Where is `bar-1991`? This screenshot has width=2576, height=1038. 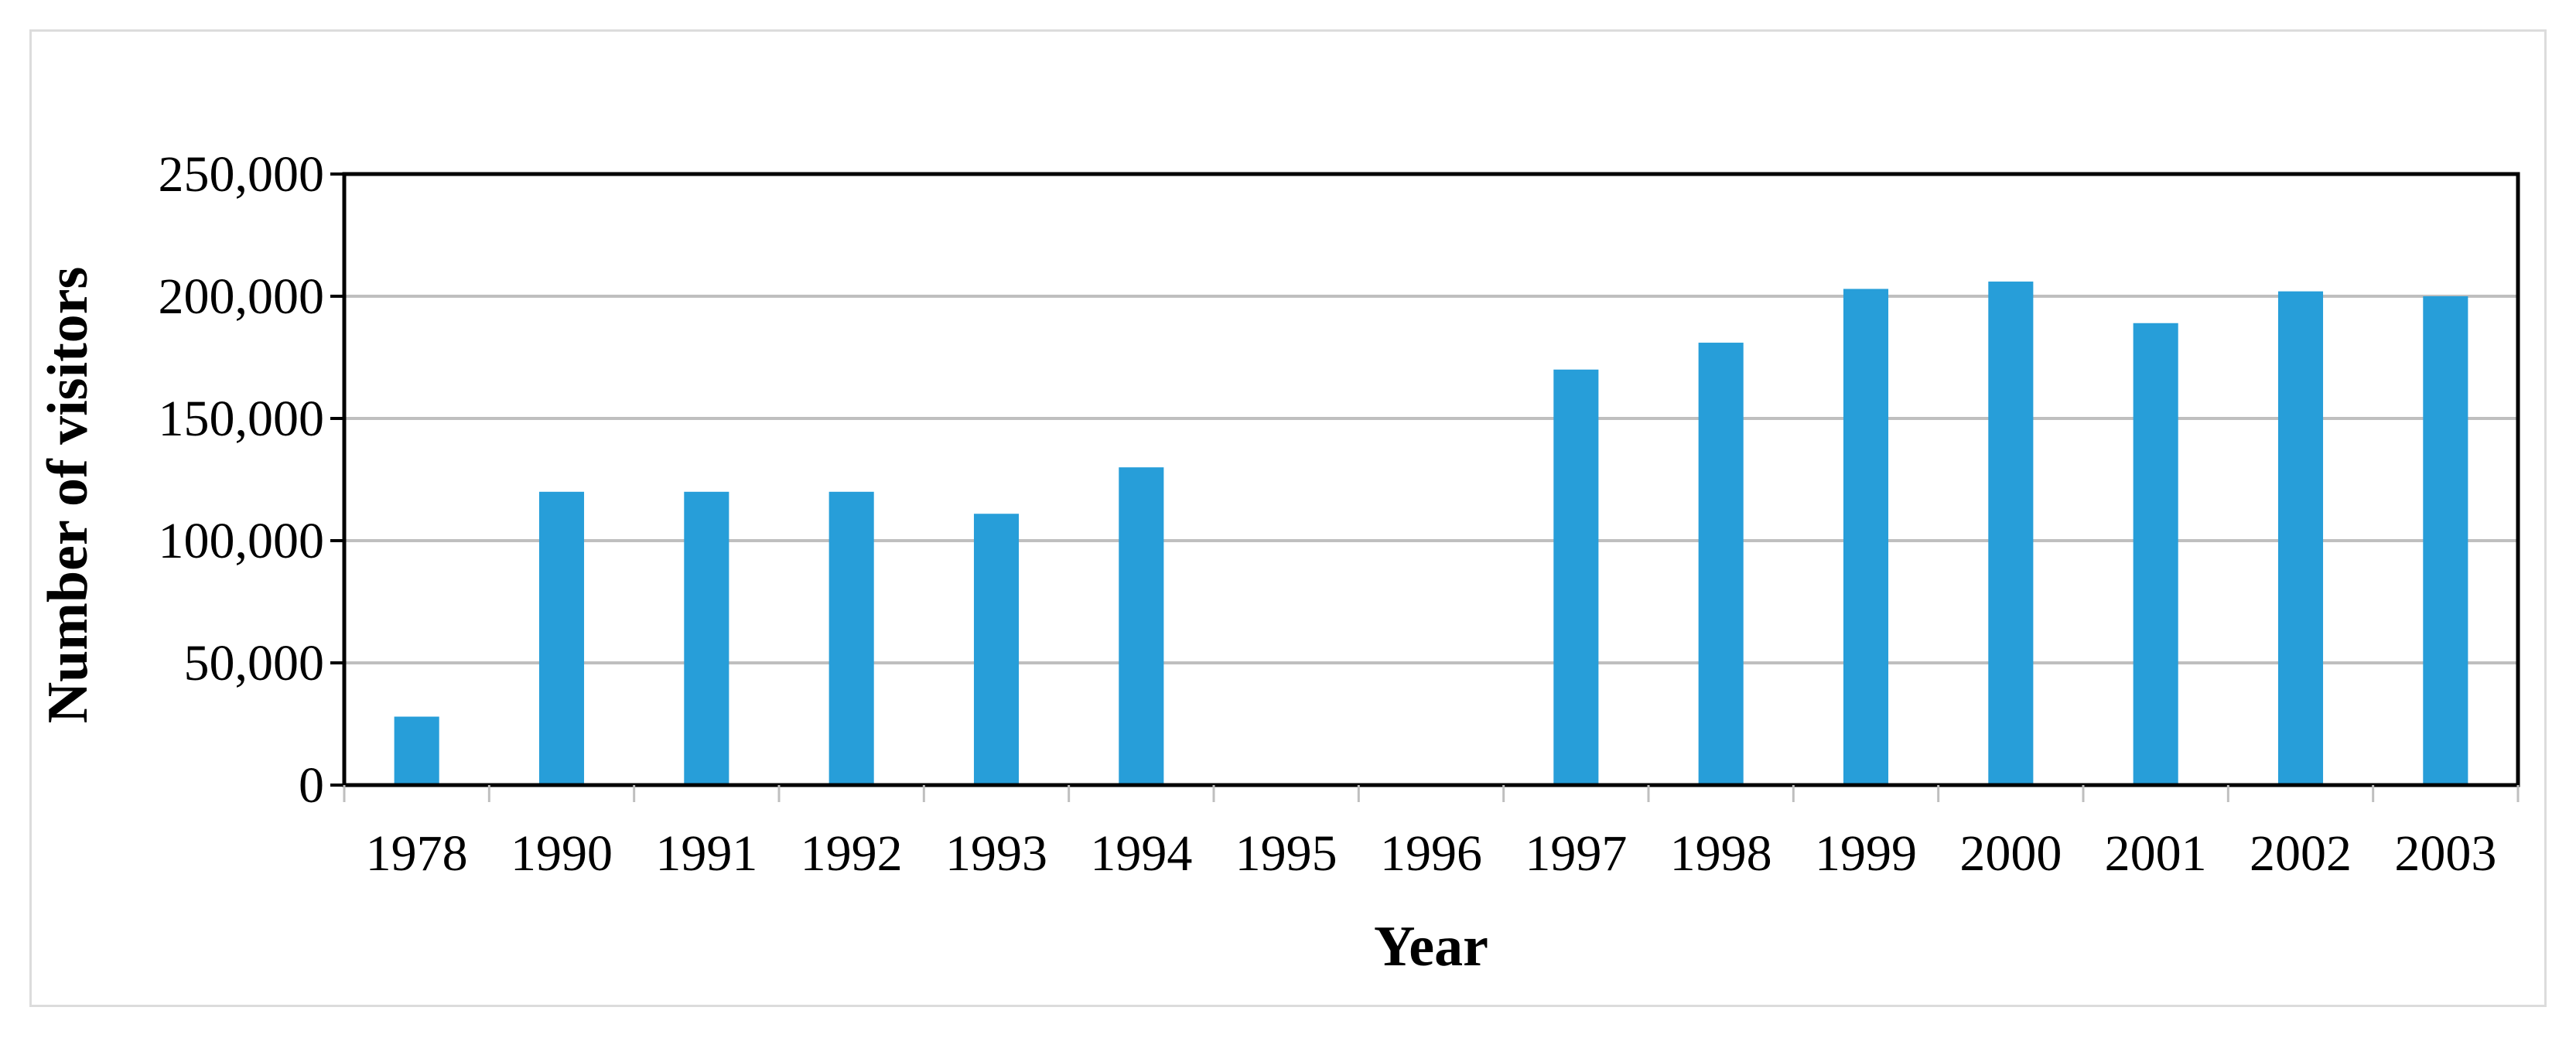
bar-1991 is located at coordinates (706, 638).